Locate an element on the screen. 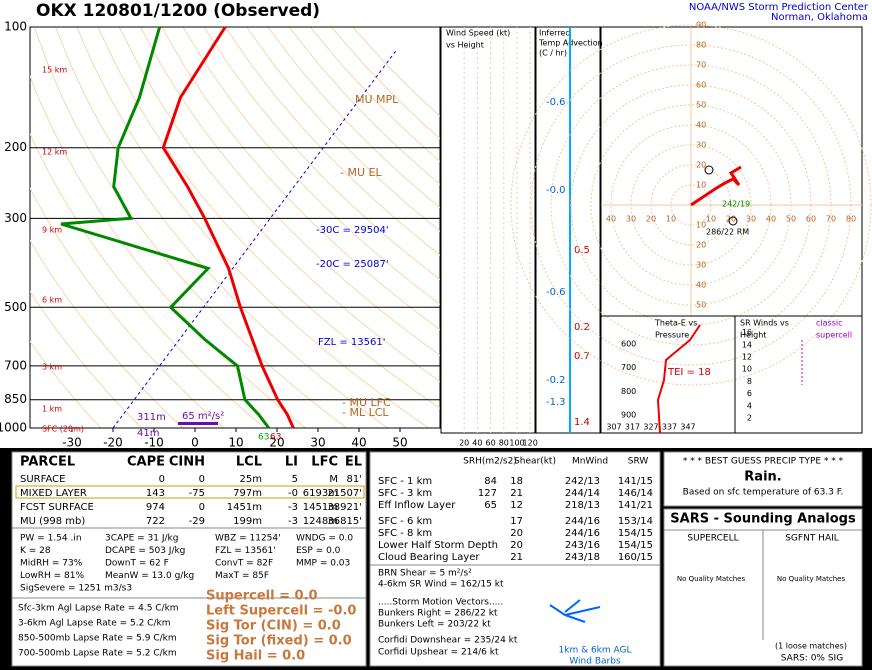 The image size is (872, 670). sars-match: No Quality Matches is located at coordinates (811, 579).